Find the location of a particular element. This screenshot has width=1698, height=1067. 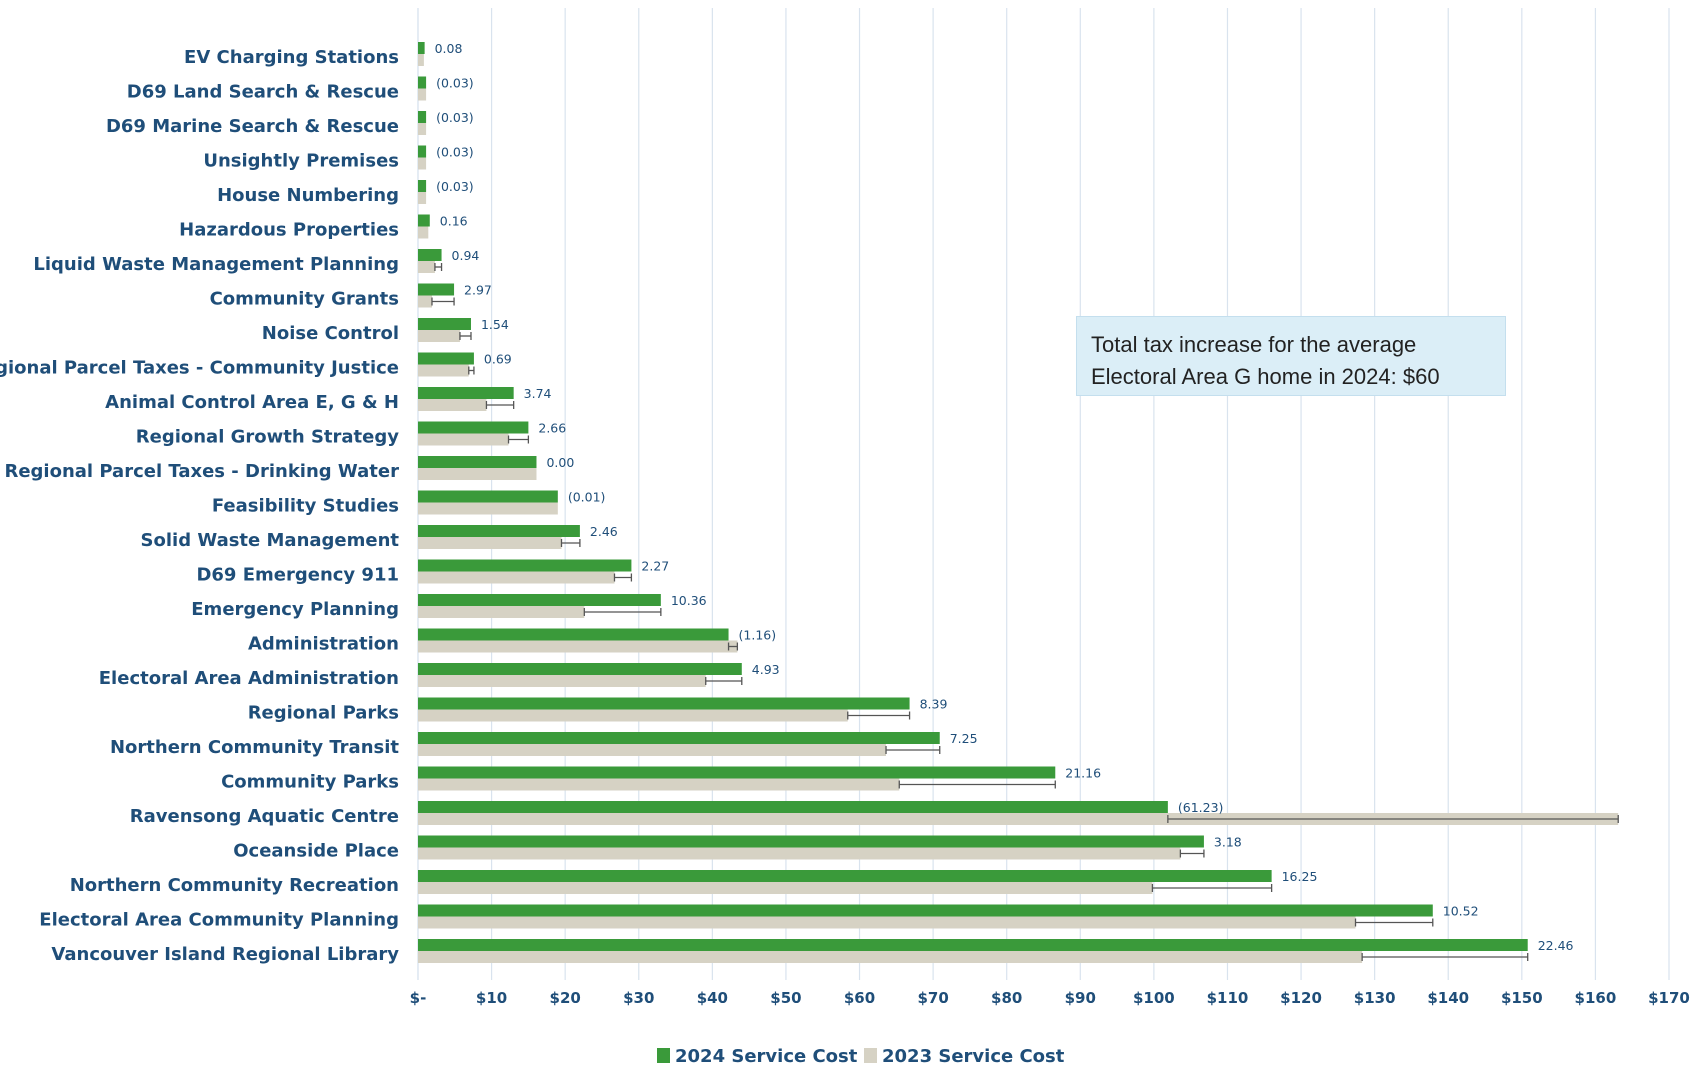

legend-swatch-2023 is located at coordinates (870, 1055).